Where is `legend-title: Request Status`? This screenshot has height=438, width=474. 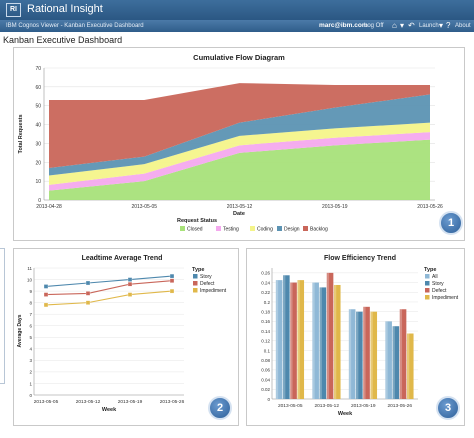 legend-title: Request Status is located at coordinates (197, 221).